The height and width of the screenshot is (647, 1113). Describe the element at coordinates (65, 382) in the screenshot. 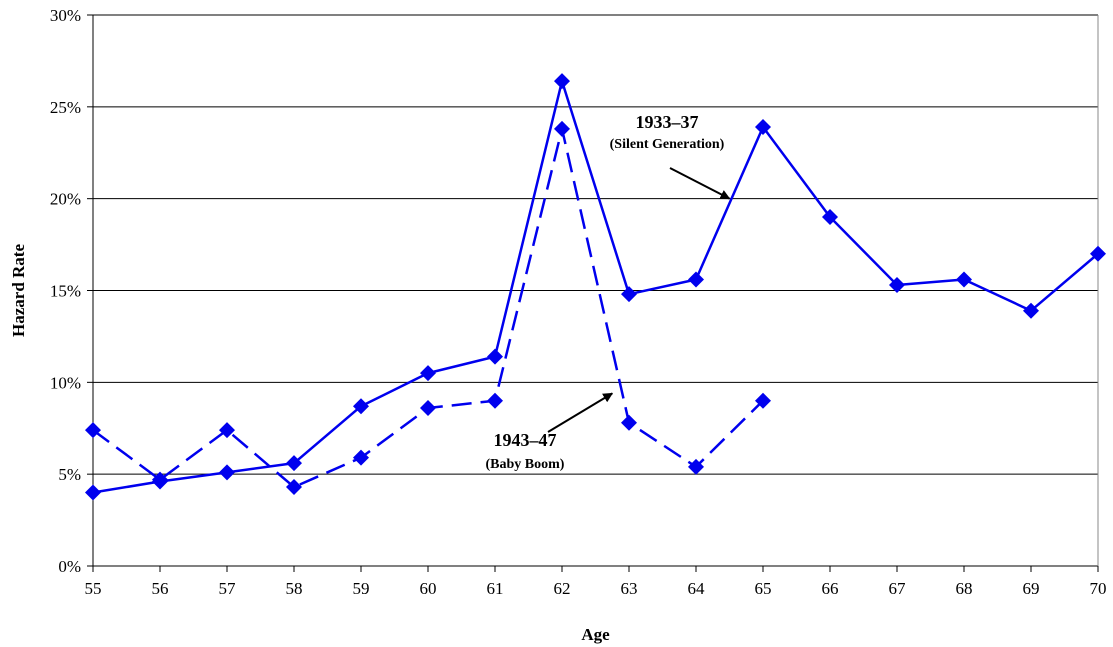

I see `y-tick-label: 10%` at that location.